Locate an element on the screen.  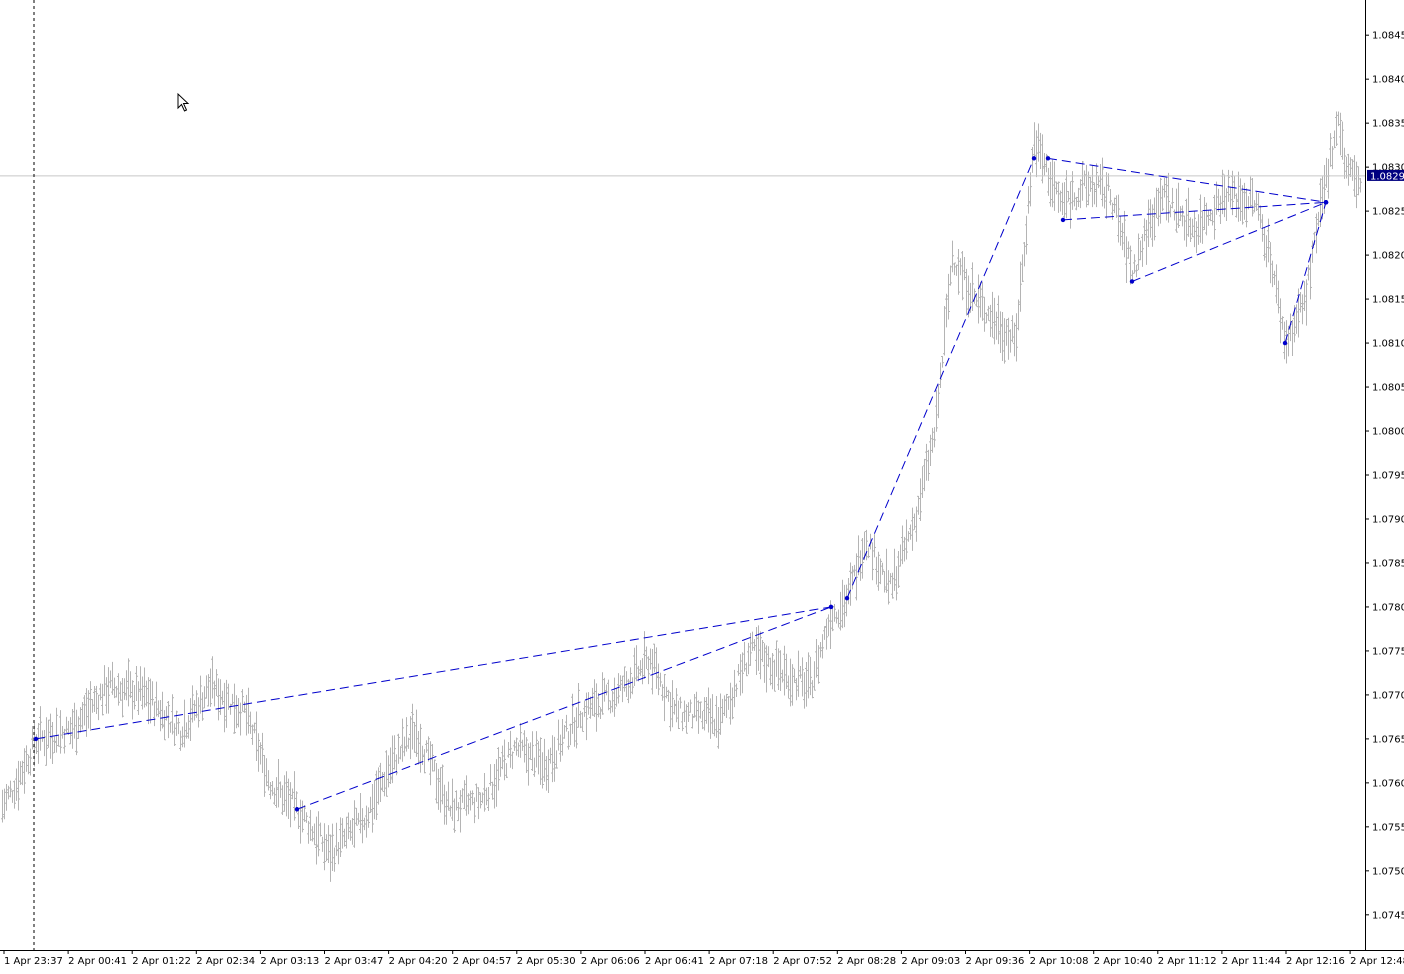
ytick-label: 1.0765 is located at coordinates (1388, 739).